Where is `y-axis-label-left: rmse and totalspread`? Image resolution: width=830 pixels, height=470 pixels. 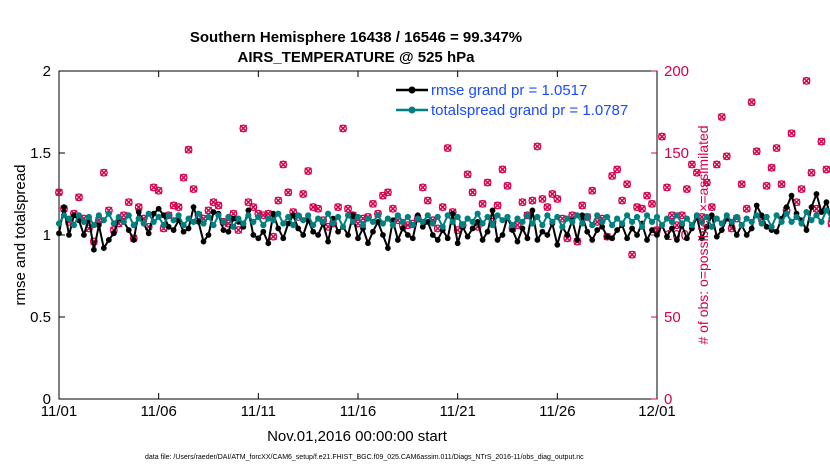 y-axis-label-left: rmse and totalspread is located at coordinates (20, 235).